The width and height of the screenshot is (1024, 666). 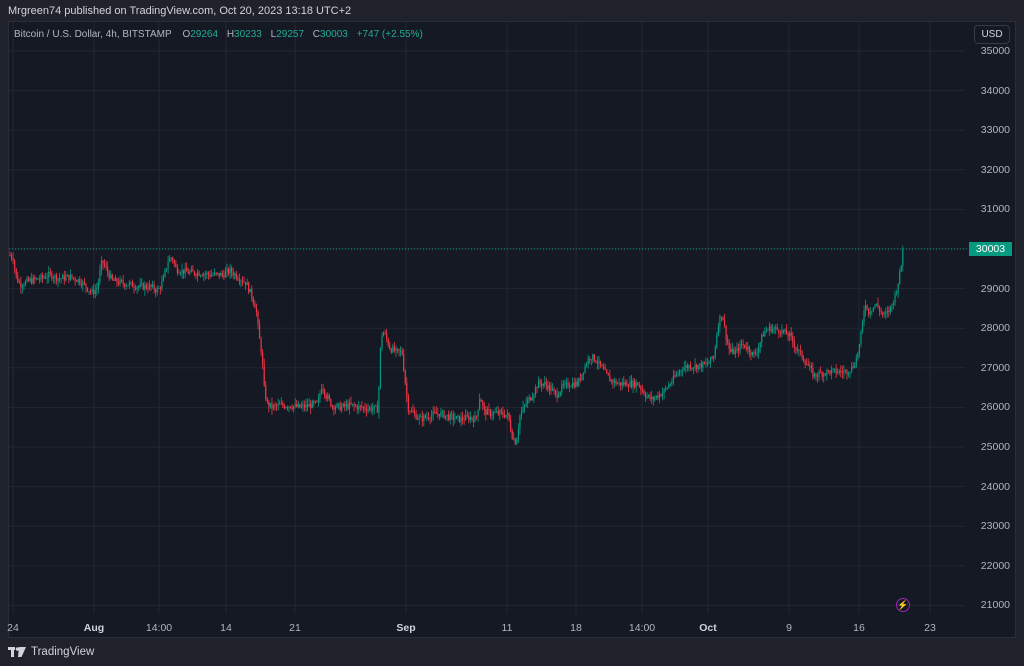 What do you see at coordinates (995, 169) in the screenshot?
I see `price-tick-label: 32000` at bounding box center [995, 169].